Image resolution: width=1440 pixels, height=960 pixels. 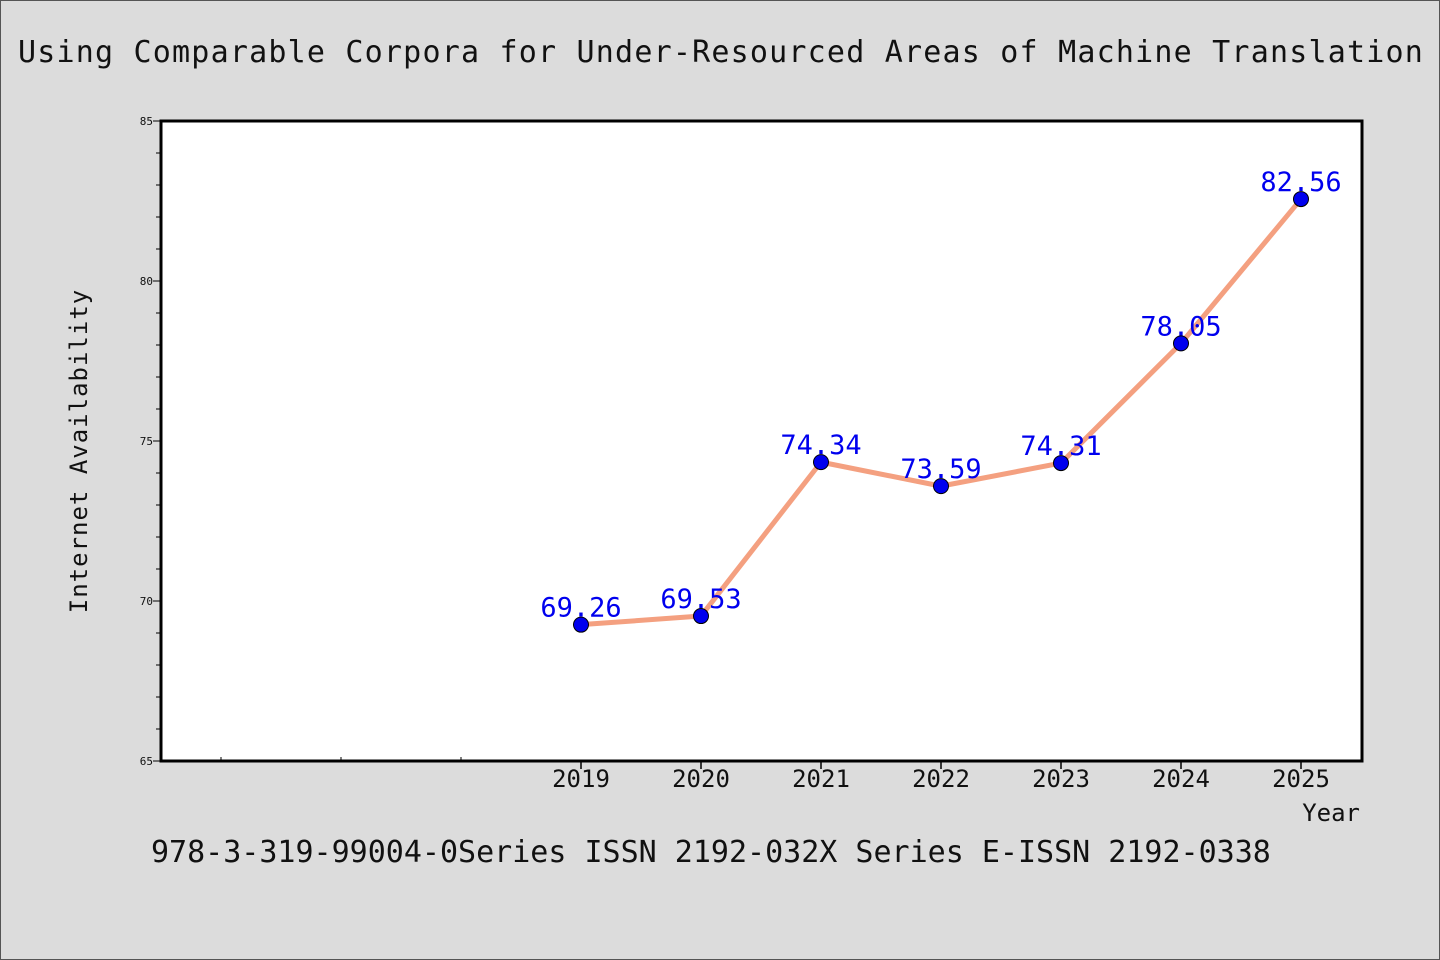 What do you see at coordinates (1060, 446) in the screenshot?
I see `data-label: 74.31` at bounding box center [1060, 446].